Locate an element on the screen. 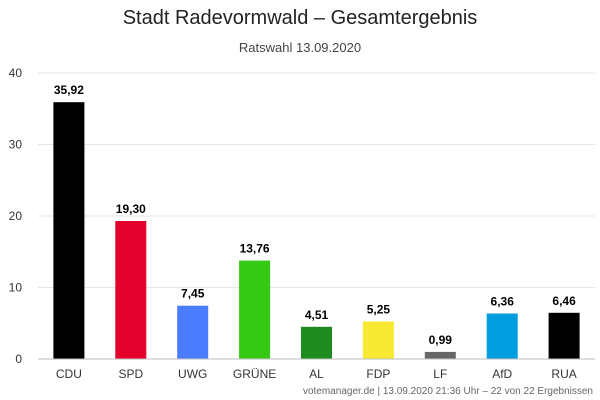  x-tick-label-fdp: FDP is located at coordinates (378, 374).